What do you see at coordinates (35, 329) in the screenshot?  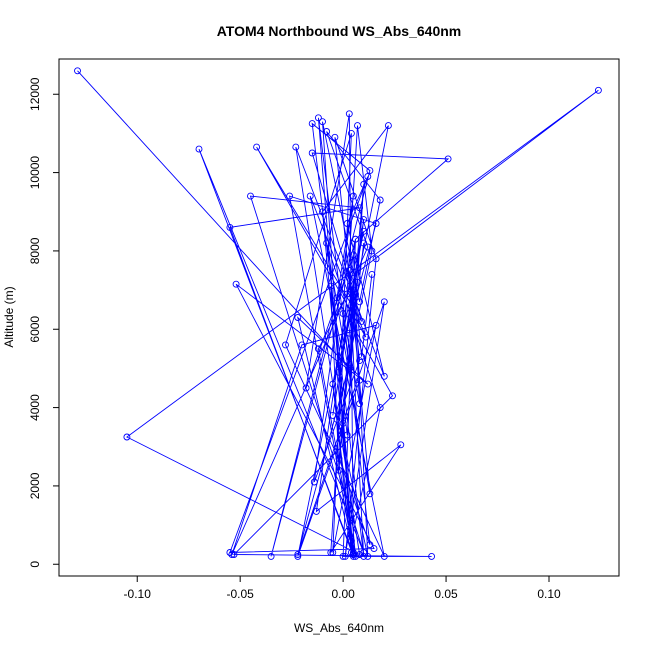 I see `y-tick-label: 6000` at bounding box center [35, 329].